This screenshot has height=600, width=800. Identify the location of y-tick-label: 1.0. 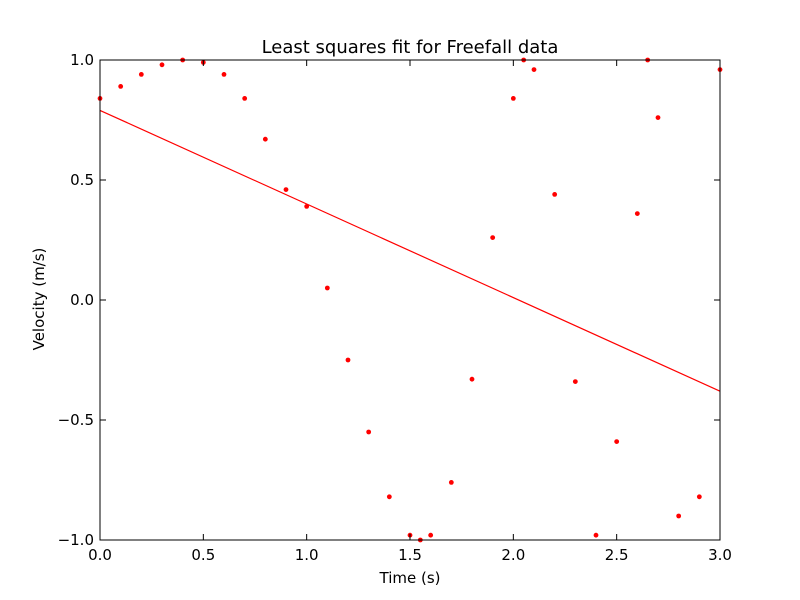
(82, 60).